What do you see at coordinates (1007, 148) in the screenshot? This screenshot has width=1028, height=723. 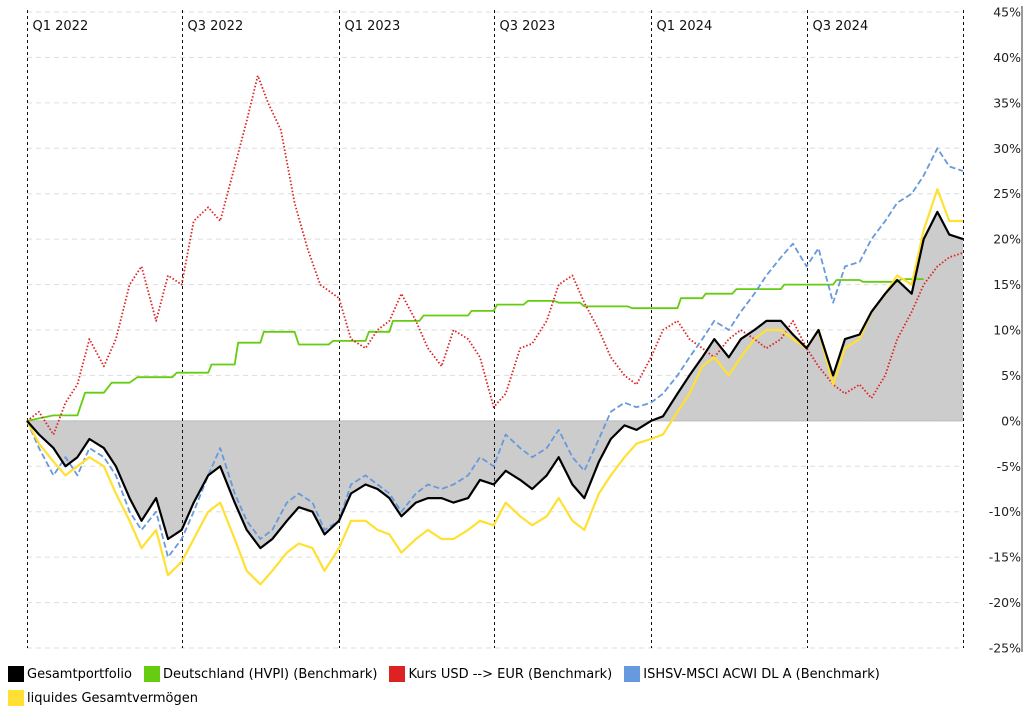 I see `y-tick-label: 30%` at bounding box center [1007, 148].